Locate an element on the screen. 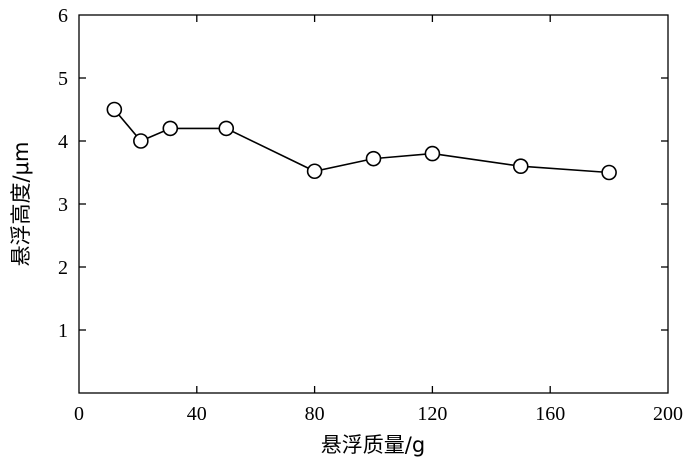 The height and width of the screenshot is (469, 700). y-tick-label: 6 is located at coordinates (63, 16).